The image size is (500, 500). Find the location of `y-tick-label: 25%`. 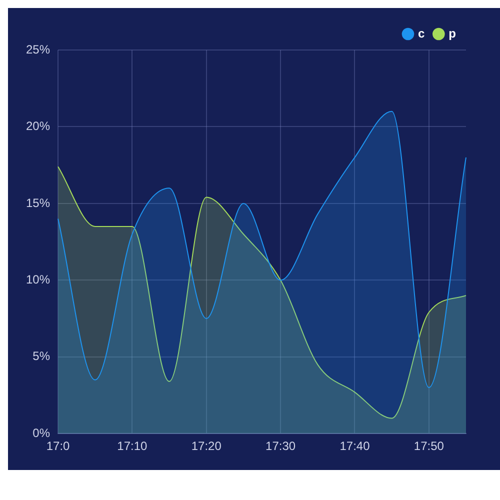

y-tick-label: 25% is located at coordinates (38, 49).